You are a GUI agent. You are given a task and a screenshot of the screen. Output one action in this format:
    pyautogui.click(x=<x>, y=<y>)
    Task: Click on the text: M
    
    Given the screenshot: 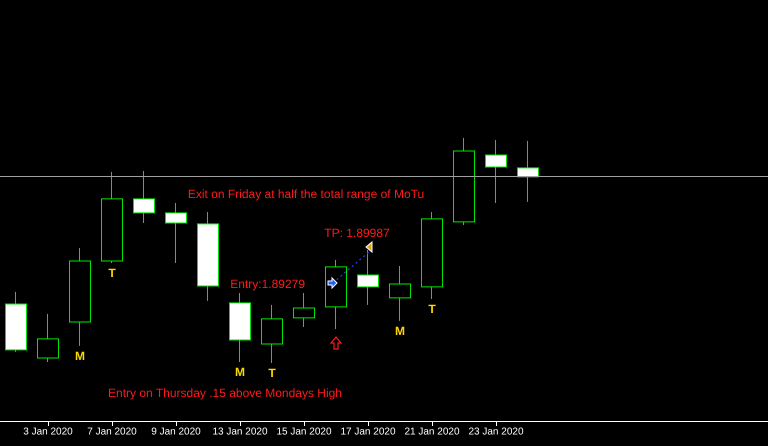 What is the action you would take?
    pyautogui.click(x=240, y=372)
    